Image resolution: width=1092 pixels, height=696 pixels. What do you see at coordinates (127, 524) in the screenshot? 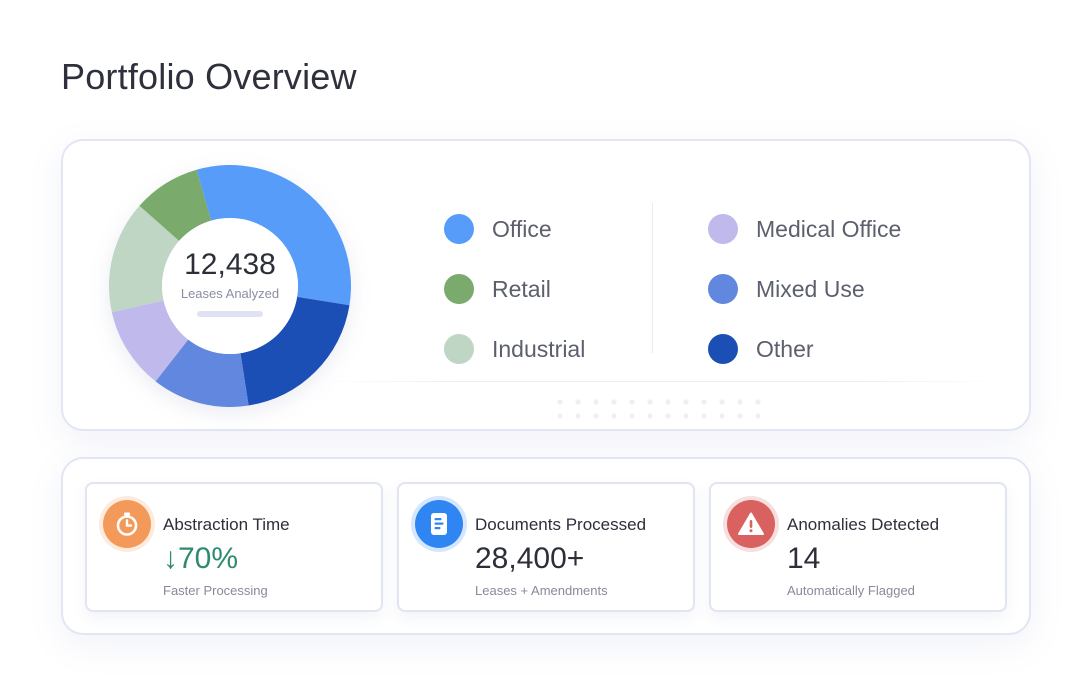
I see `stopwatch-icon` at bounding box center [127, 524].